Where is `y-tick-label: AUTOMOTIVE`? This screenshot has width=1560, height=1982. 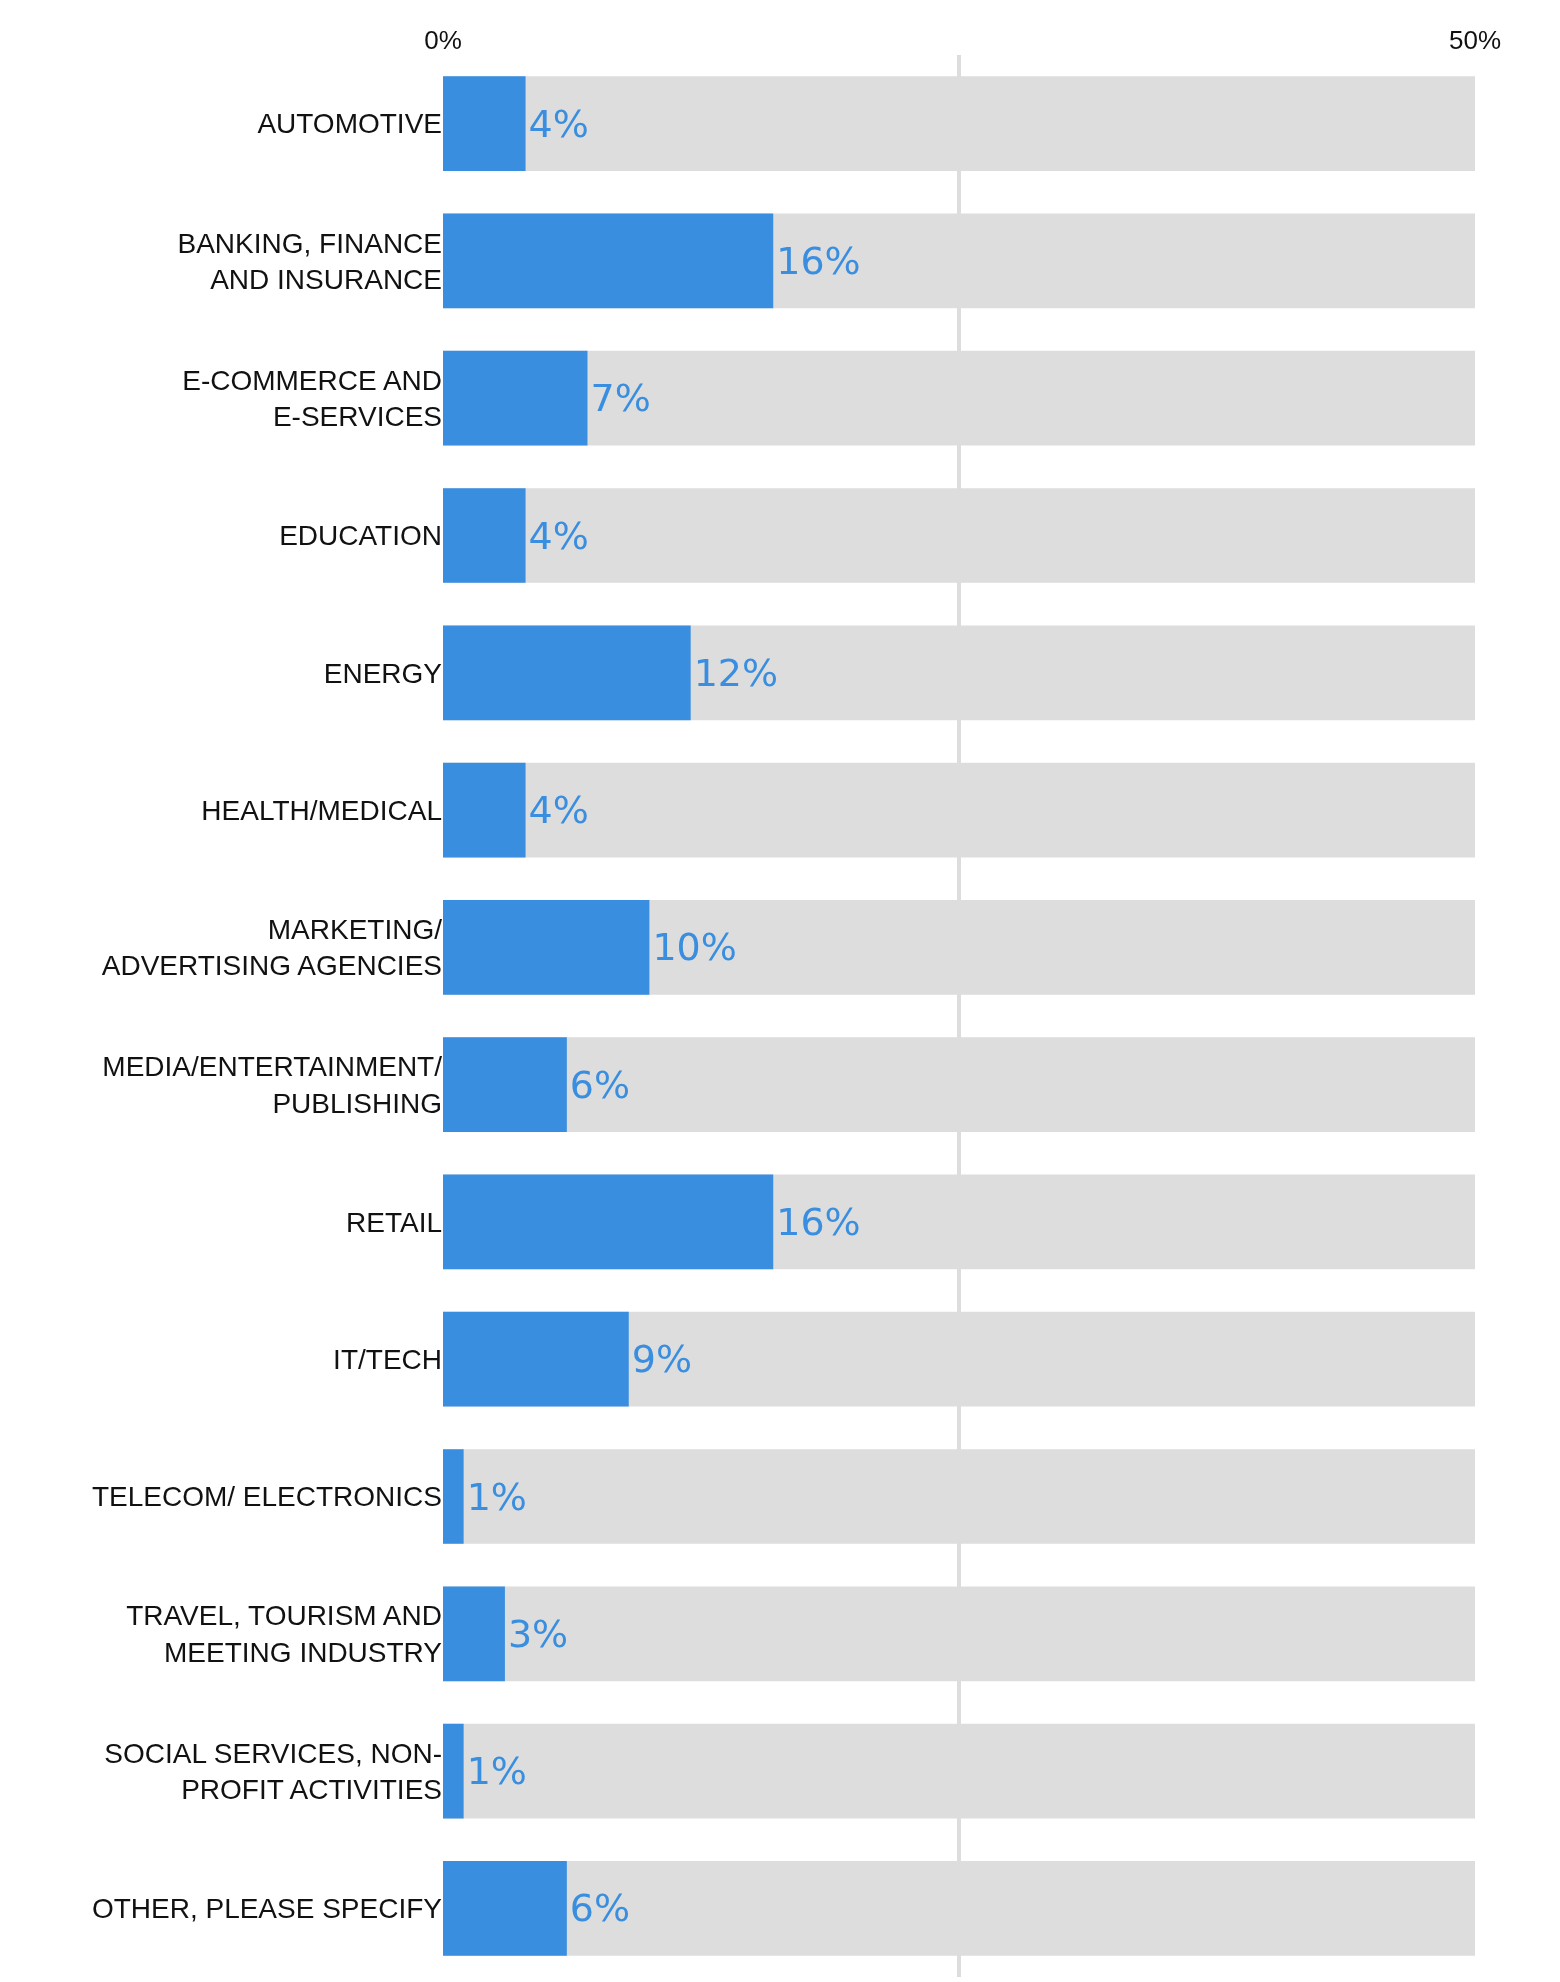
y-tick-label: AUTOMOTIVE is located at coordinates (349, 124).